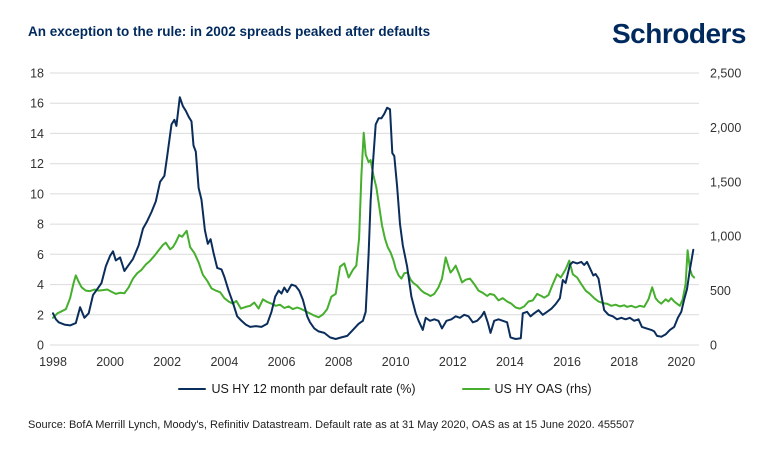  Describe the element at coordinates (725, 237) in the screenshot. I see `y-right-tick-label: 1,000` at that location.